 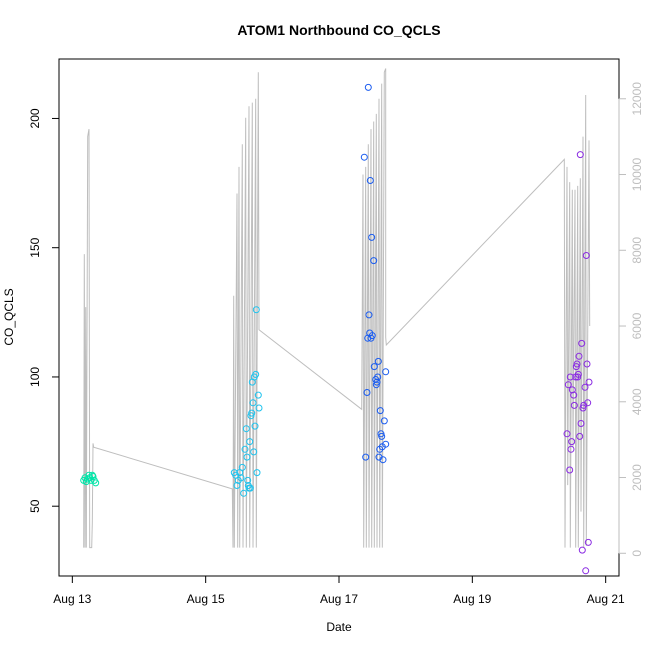 I want to click on y-axis-label: CO_QCLS, so click(x=9, y=316).